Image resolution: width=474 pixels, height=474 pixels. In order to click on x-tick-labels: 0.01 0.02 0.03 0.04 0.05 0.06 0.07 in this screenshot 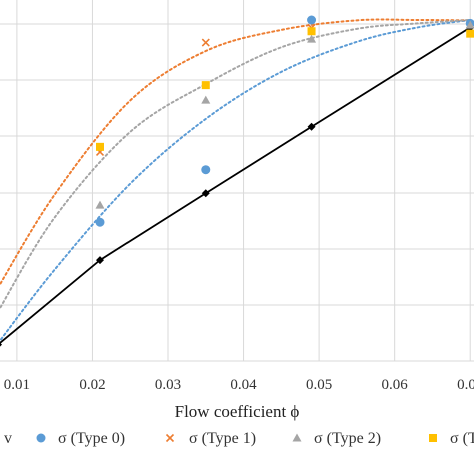, I will do `click(239, 385)`.